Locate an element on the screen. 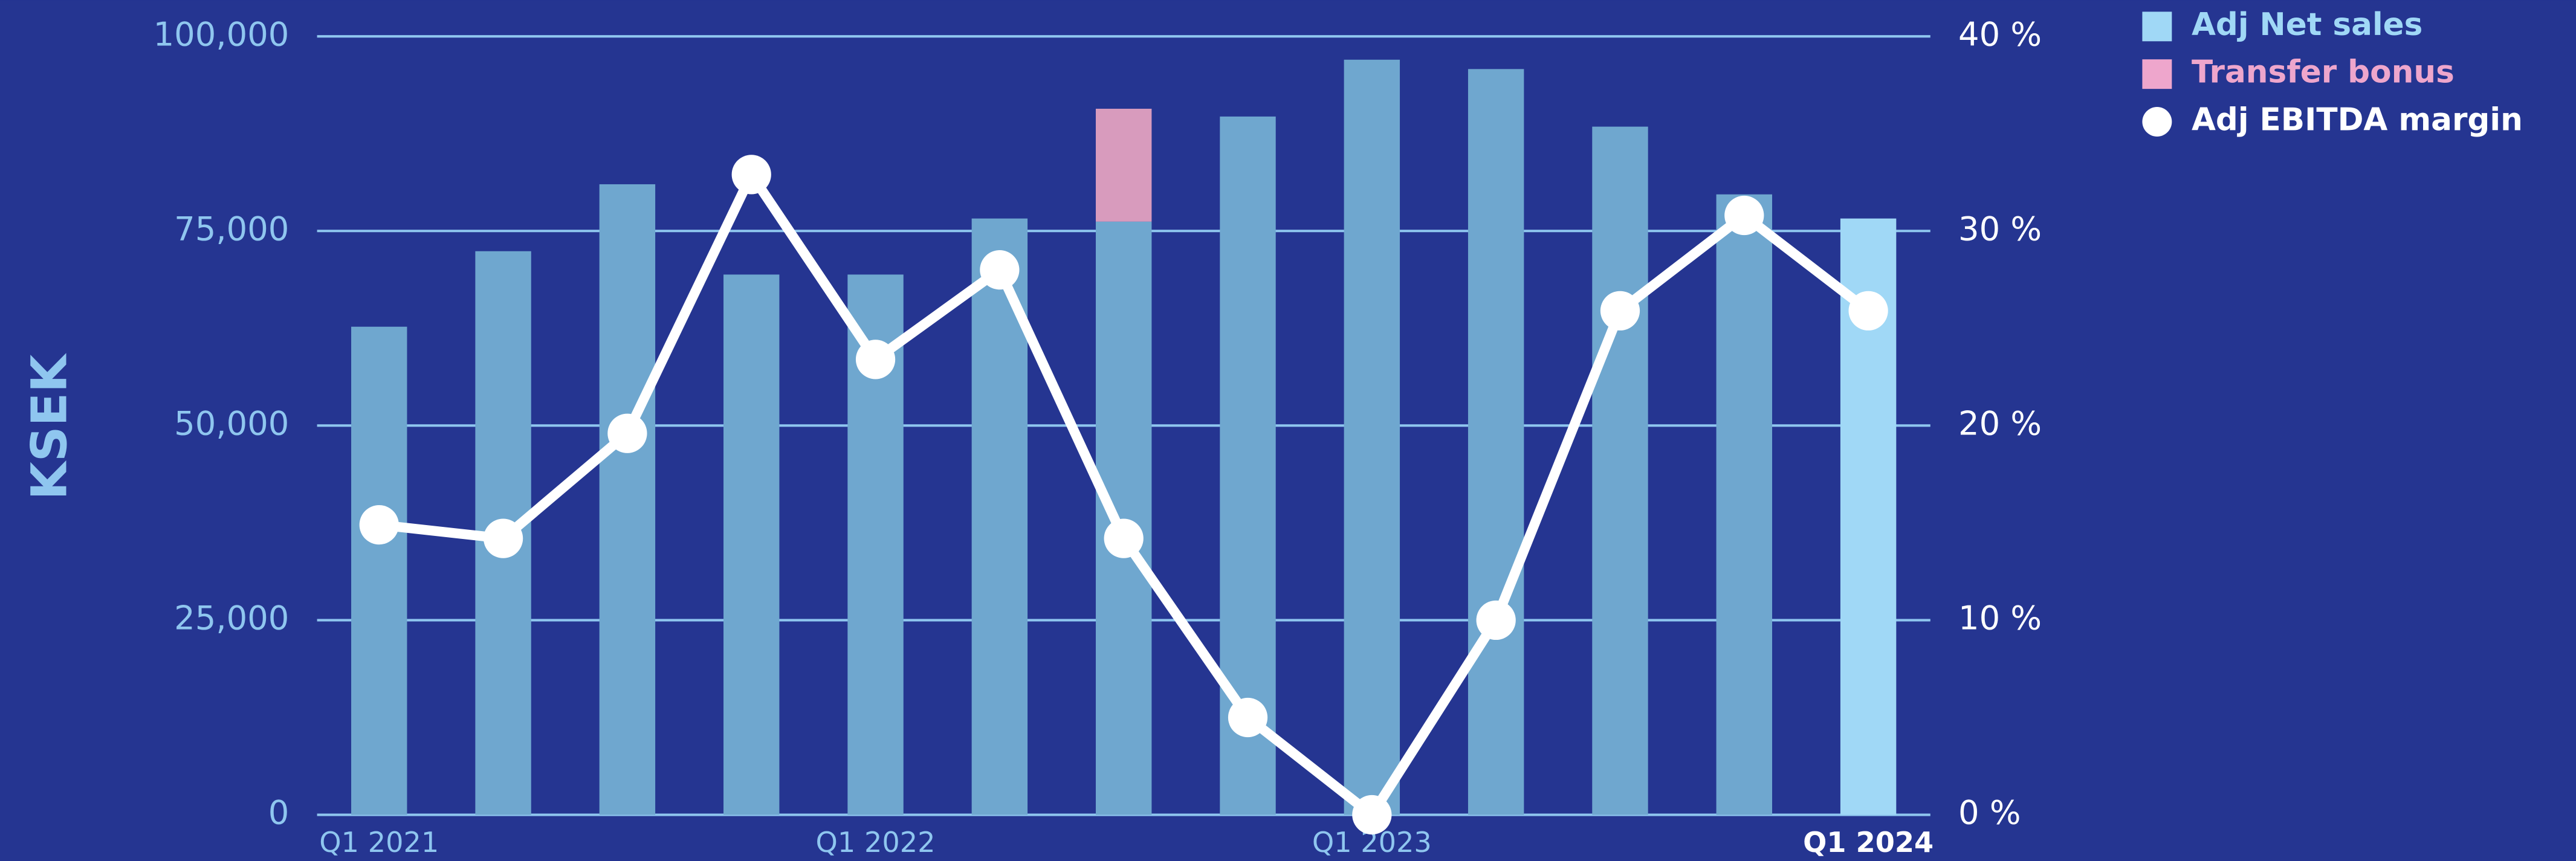 This screenshot has width=2576, height=861. y-tick-label: 25,000 is located at coordinates (231, 618).